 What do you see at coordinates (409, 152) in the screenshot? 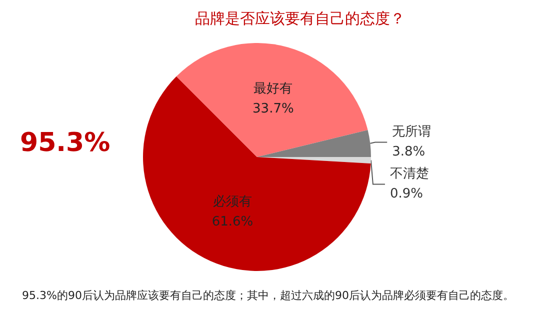
I see `data-label: 3.8%` at bounding box center [409, 152].